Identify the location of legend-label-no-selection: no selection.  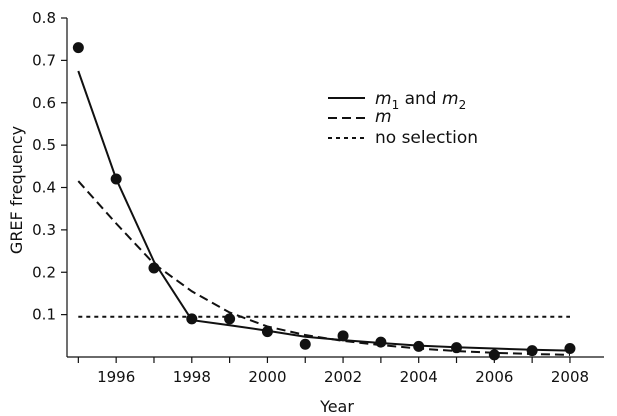
(426, 138).